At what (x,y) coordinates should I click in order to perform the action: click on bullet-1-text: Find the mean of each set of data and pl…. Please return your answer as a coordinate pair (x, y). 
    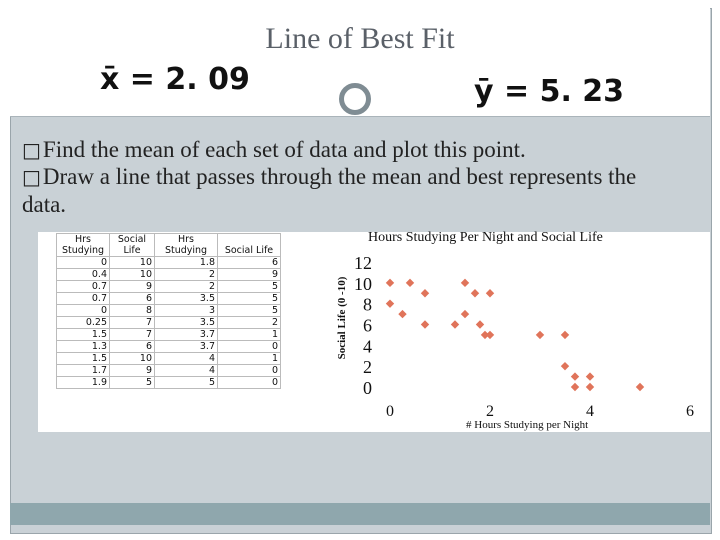
    Looking at the image, I should click on (284, 149).